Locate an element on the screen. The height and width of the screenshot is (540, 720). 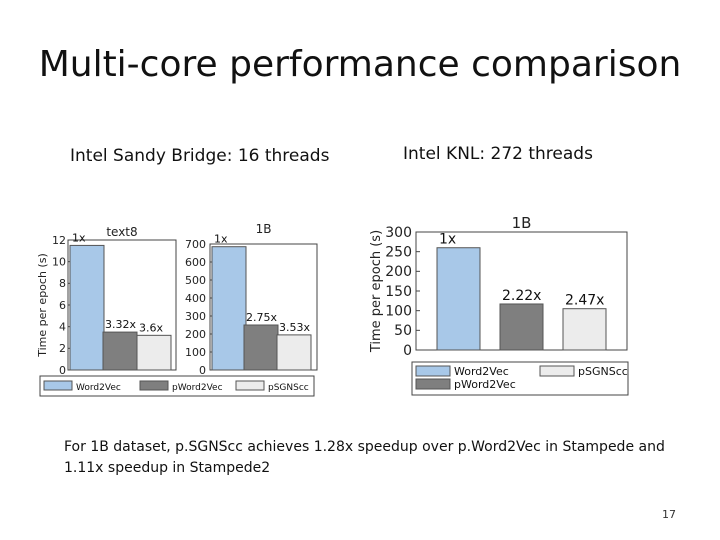
chart-title-2: 1B is located at coordinates (522, 223).